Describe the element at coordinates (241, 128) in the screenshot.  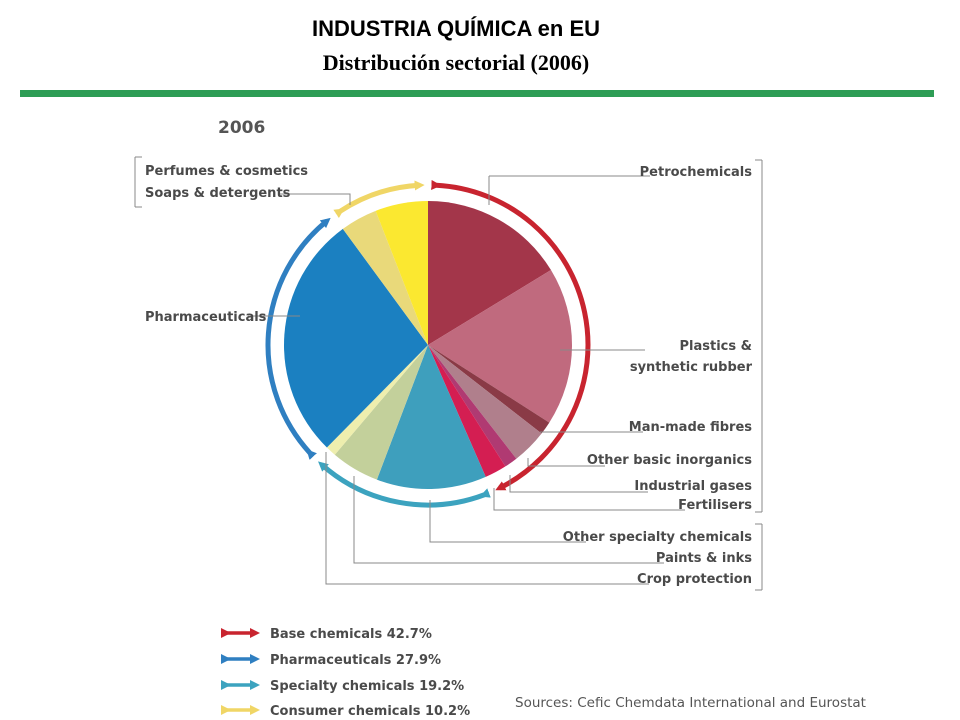
I see `chart-title: 2006` at that location.